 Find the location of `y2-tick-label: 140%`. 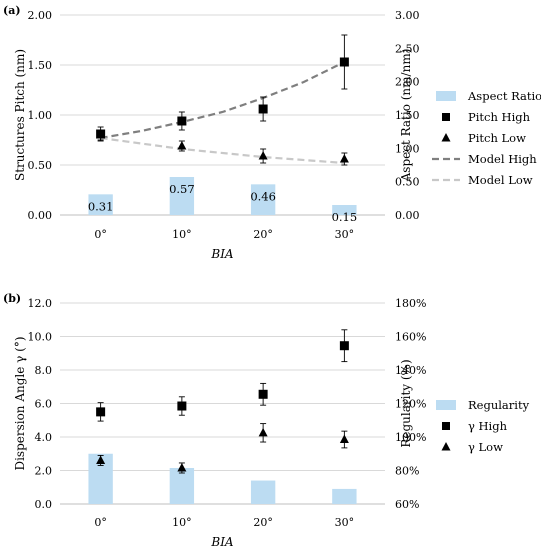

y2-tick-label: 140% is located at coordinates (410, 370).